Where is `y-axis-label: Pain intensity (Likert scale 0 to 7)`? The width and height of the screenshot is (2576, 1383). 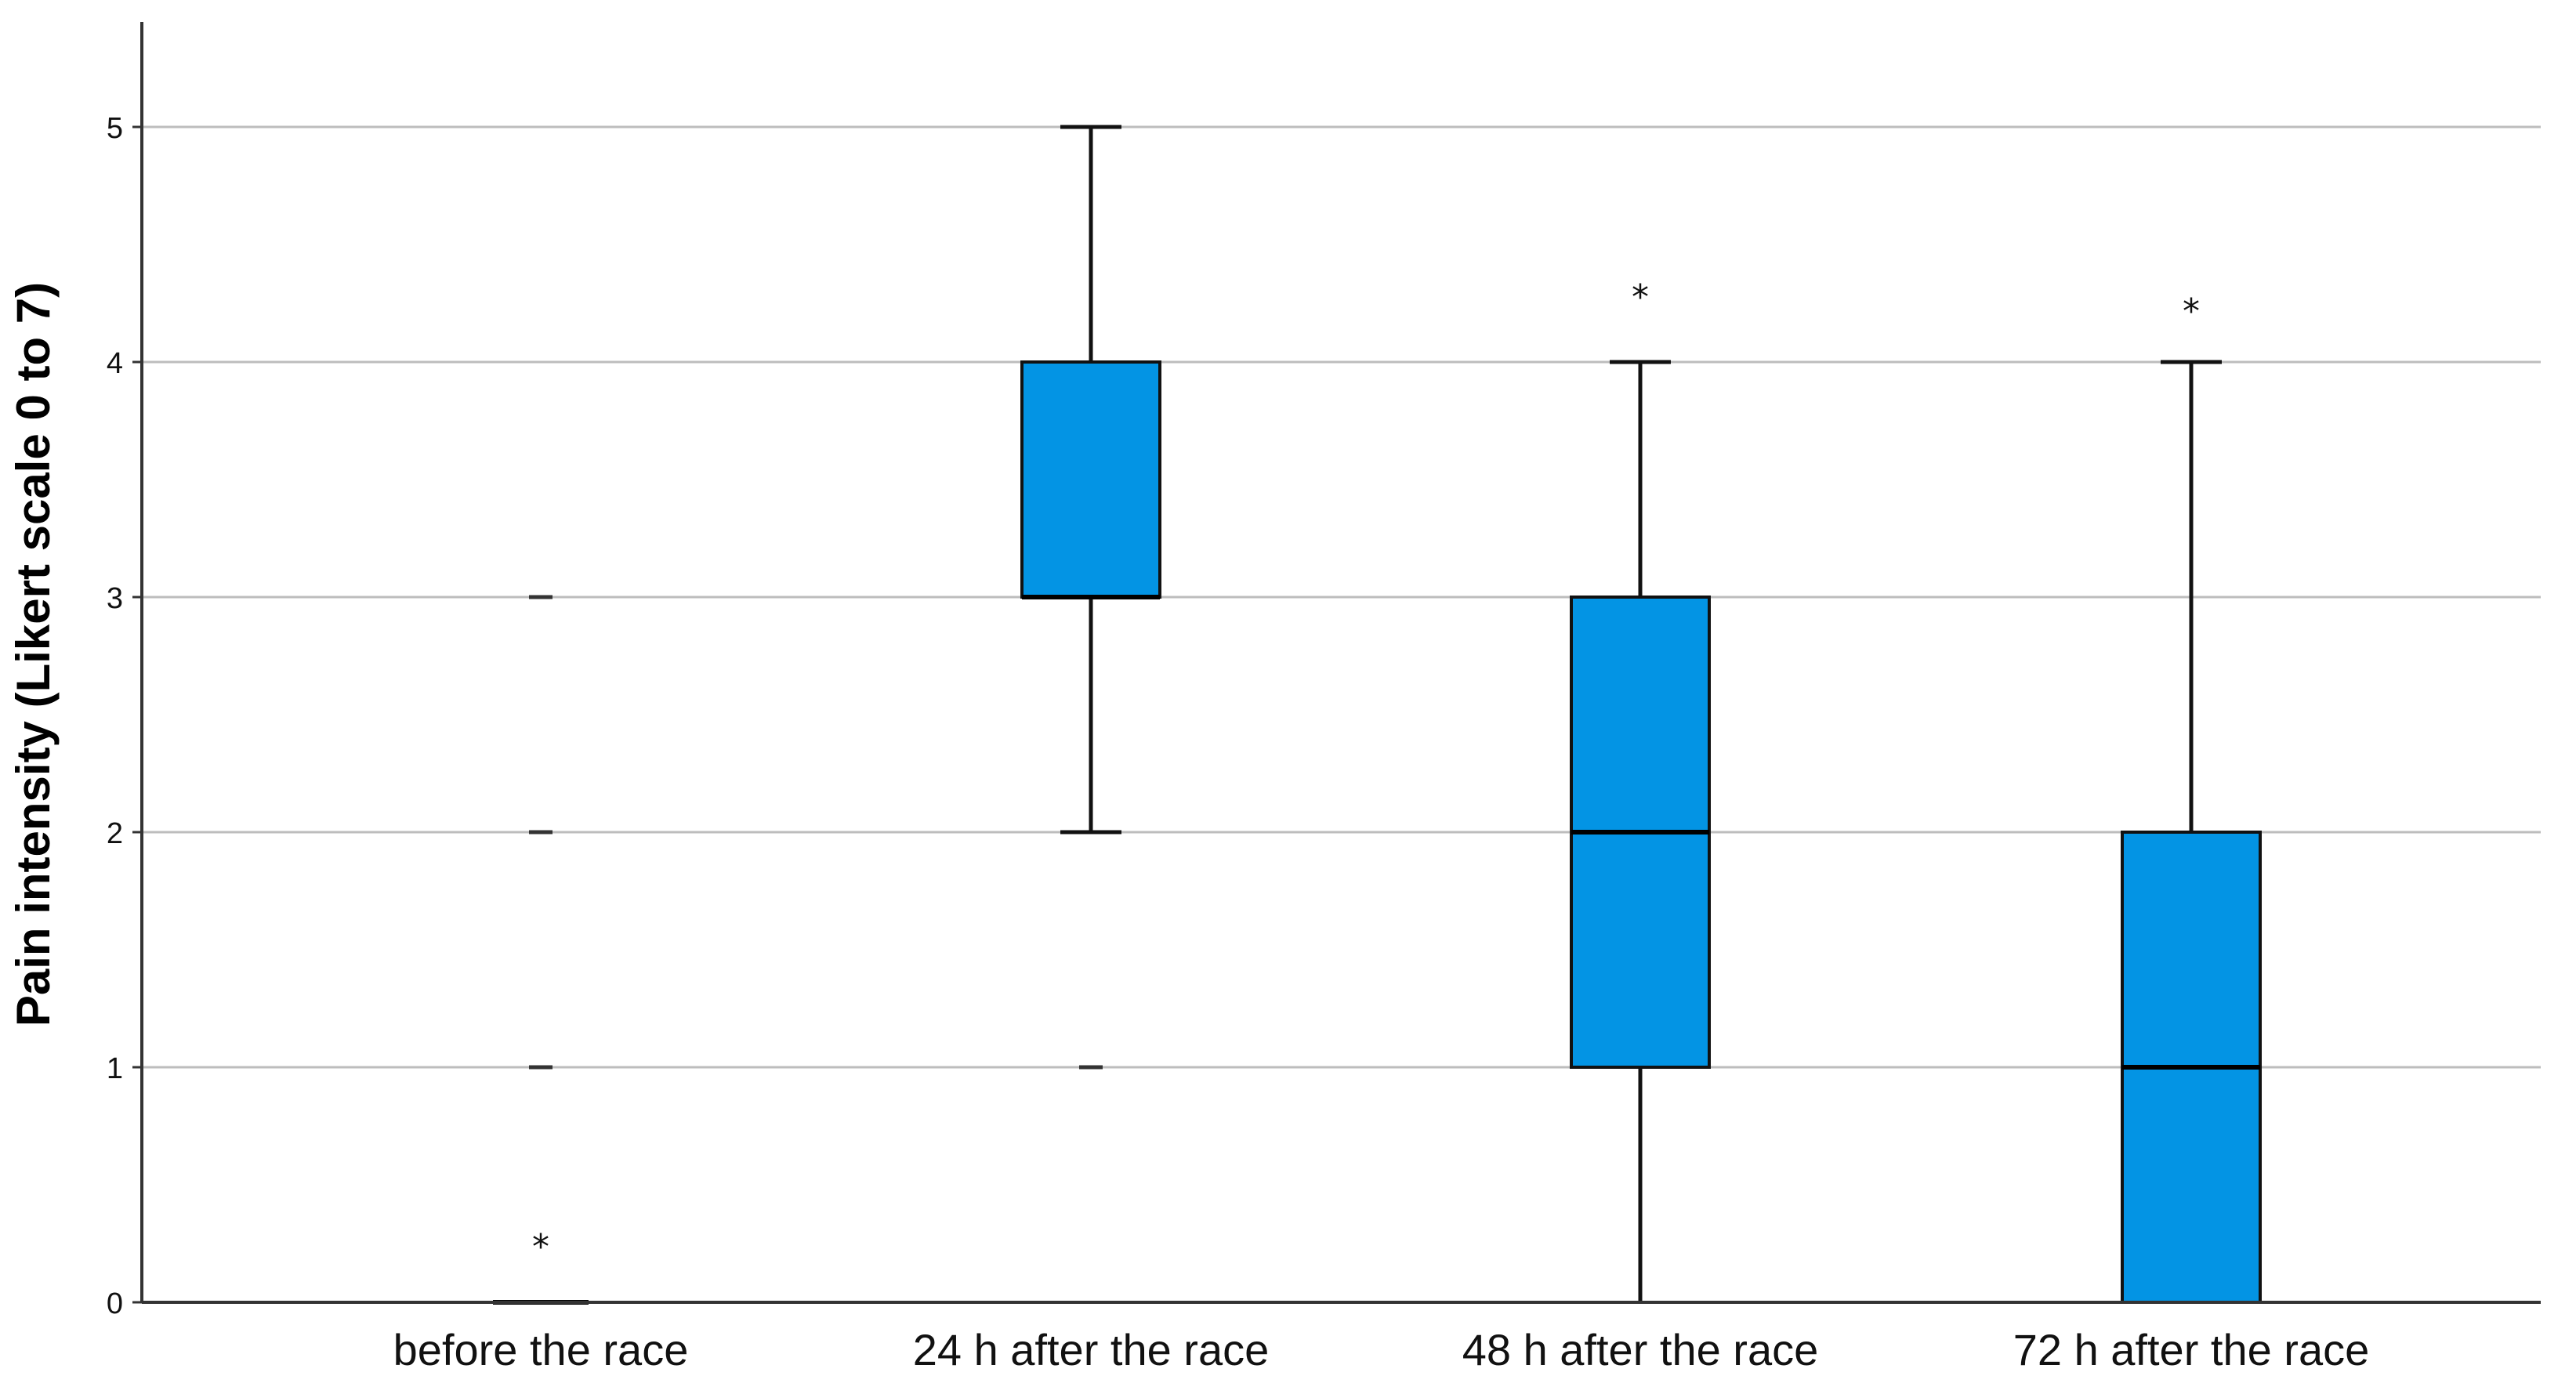
y-axis-label: Pain intensity (Likert scale 0 to 7) is located at coordinates (33, 654).